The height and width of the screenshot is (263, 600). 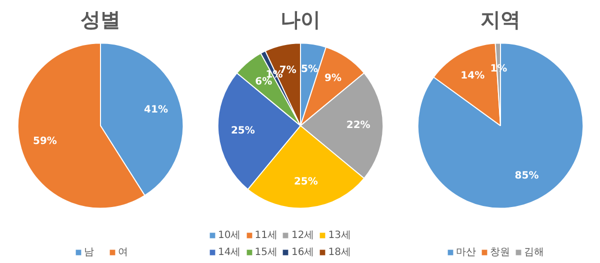 What do you see at coordinates (266, 252) in the screenshot?
I see `legend-label: 15세` at bounding box center [266, 252].